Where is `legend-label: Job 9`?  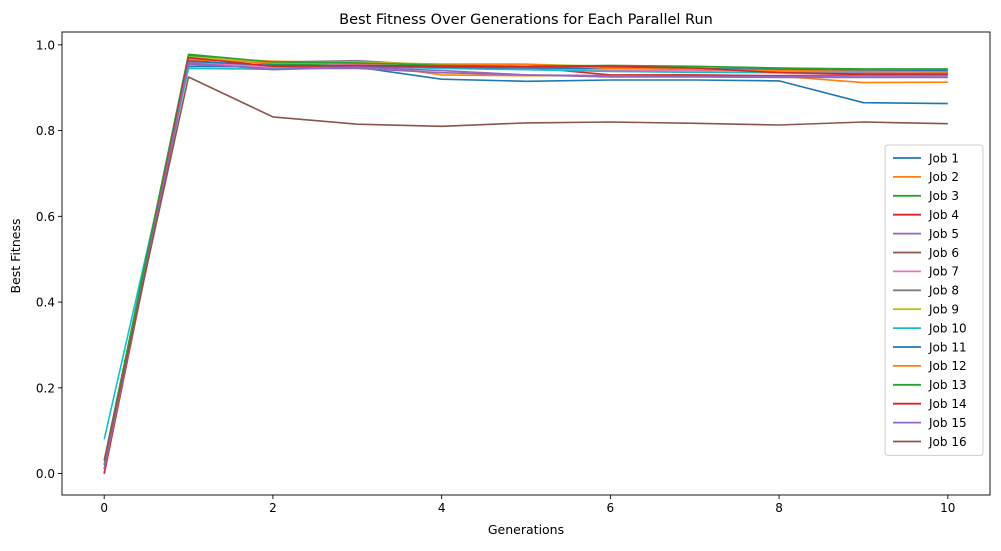
legend-label: Job 9 is located at coordinates (943, 310).